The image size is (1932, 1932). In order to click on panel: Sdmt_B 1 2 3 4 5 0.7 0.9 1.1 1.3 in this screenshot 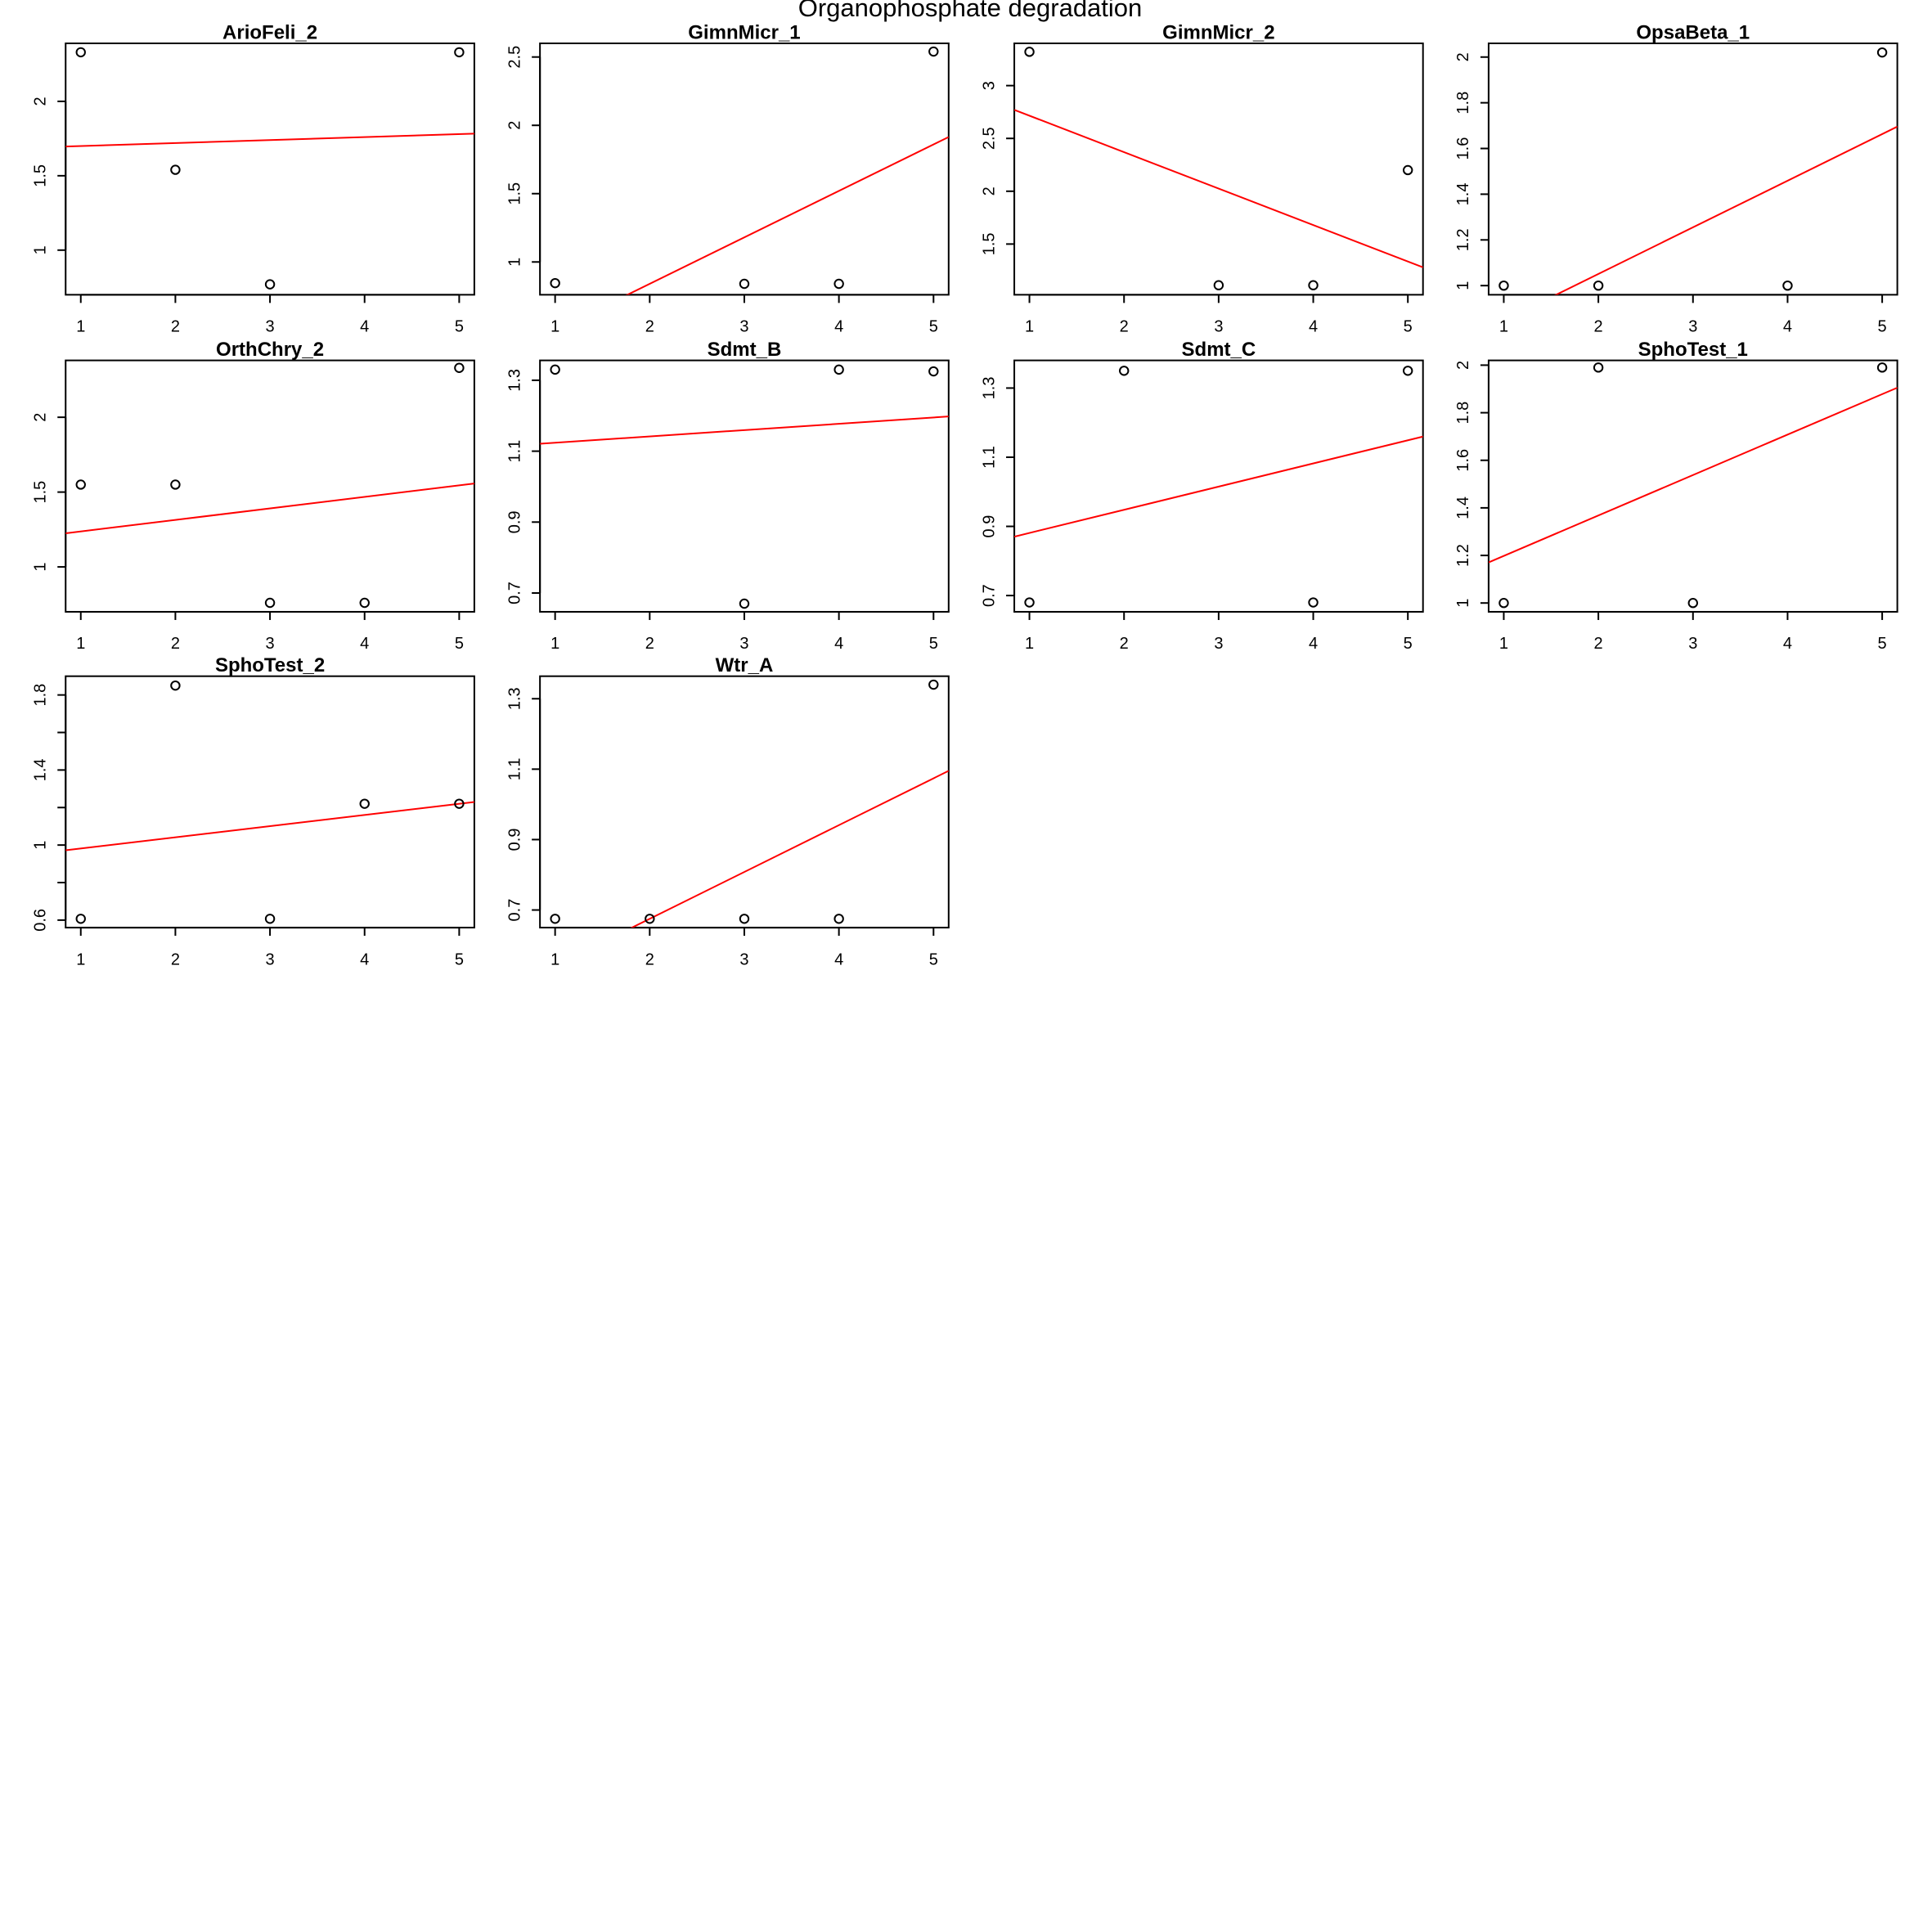, I will do `click(727, 496)`.